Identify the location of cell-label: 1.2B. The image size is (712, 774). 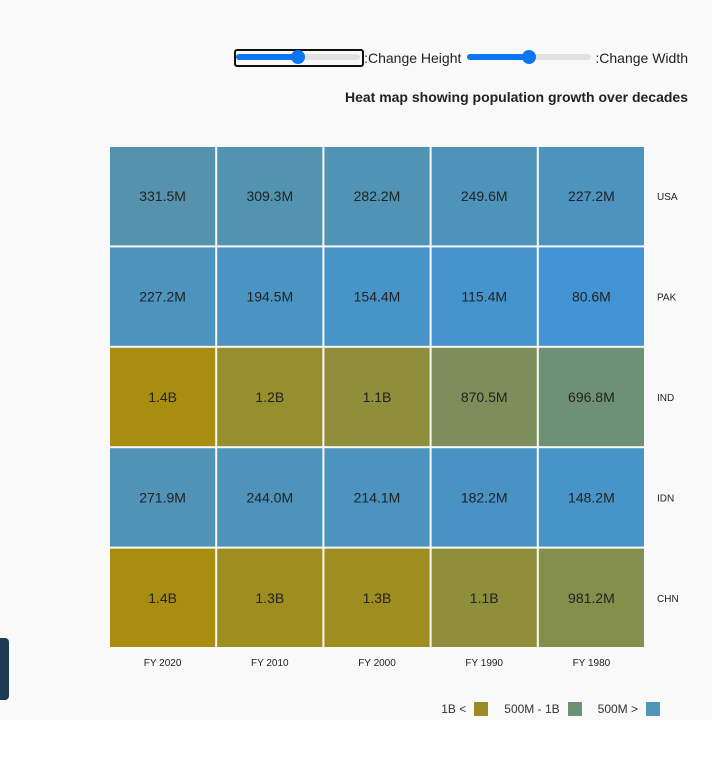
(269, 397).